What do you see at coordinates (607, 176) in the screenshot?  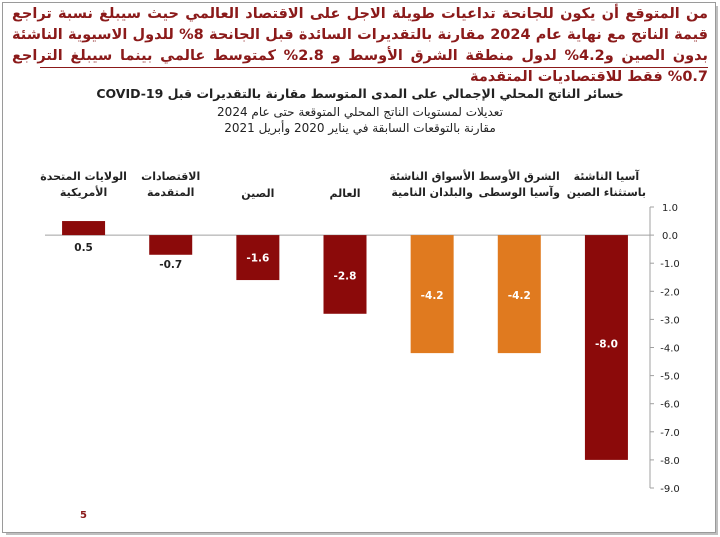 I see `category-label: آسيا الناشئة` at bounding box center [607, 176].